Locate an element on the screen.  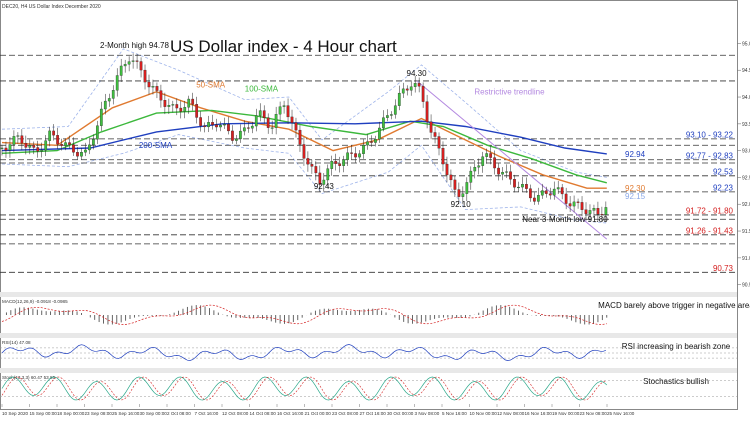
x-tick-label: 25 Nov 16:00 is located at coordinates (621, 413).